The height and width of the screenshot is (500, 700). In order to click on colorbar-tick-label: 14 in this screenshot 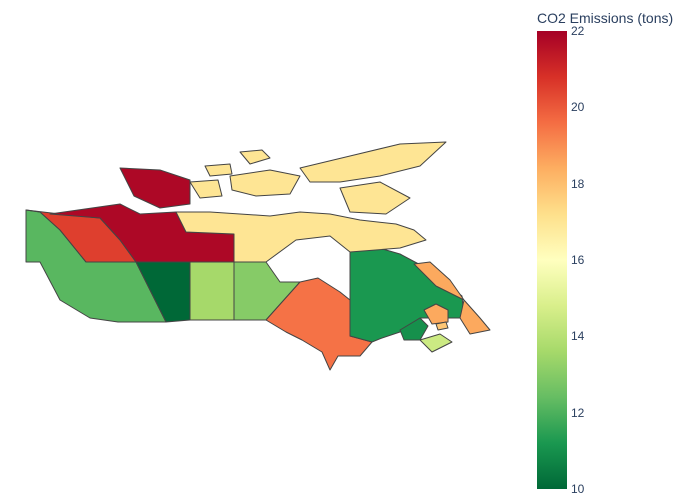, I will do `click(578, 336)`.